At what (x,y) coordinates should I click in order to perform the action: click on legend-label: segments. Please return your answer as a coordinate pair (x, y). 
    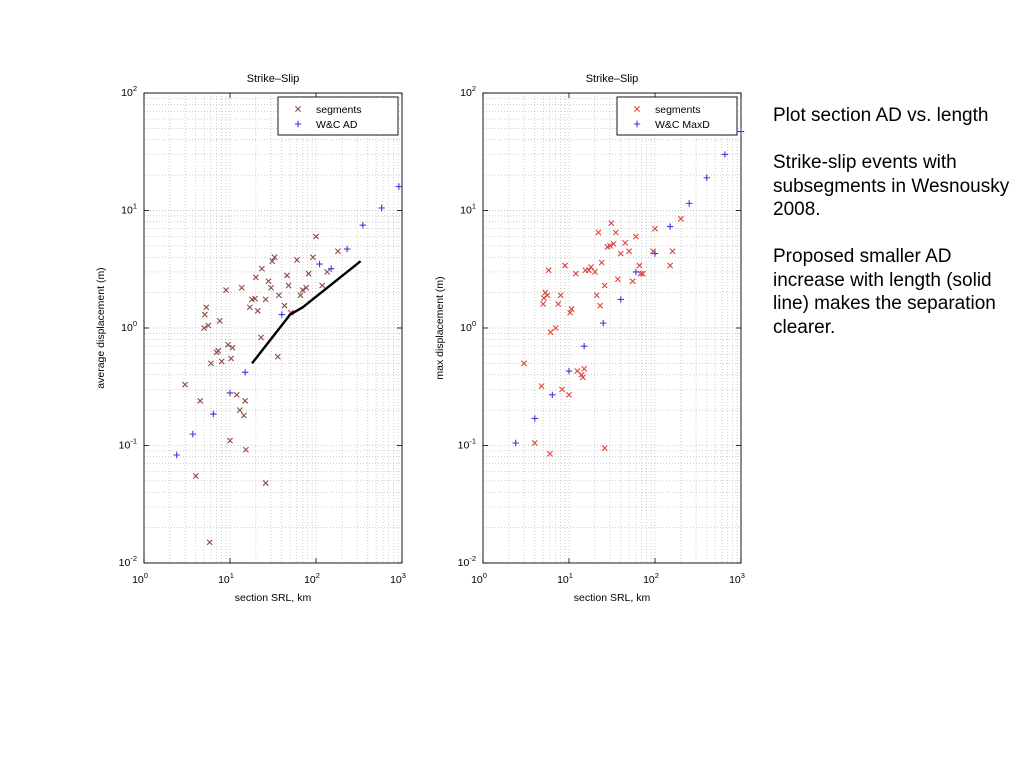
    Looking at the image, I should click on (339, 110).